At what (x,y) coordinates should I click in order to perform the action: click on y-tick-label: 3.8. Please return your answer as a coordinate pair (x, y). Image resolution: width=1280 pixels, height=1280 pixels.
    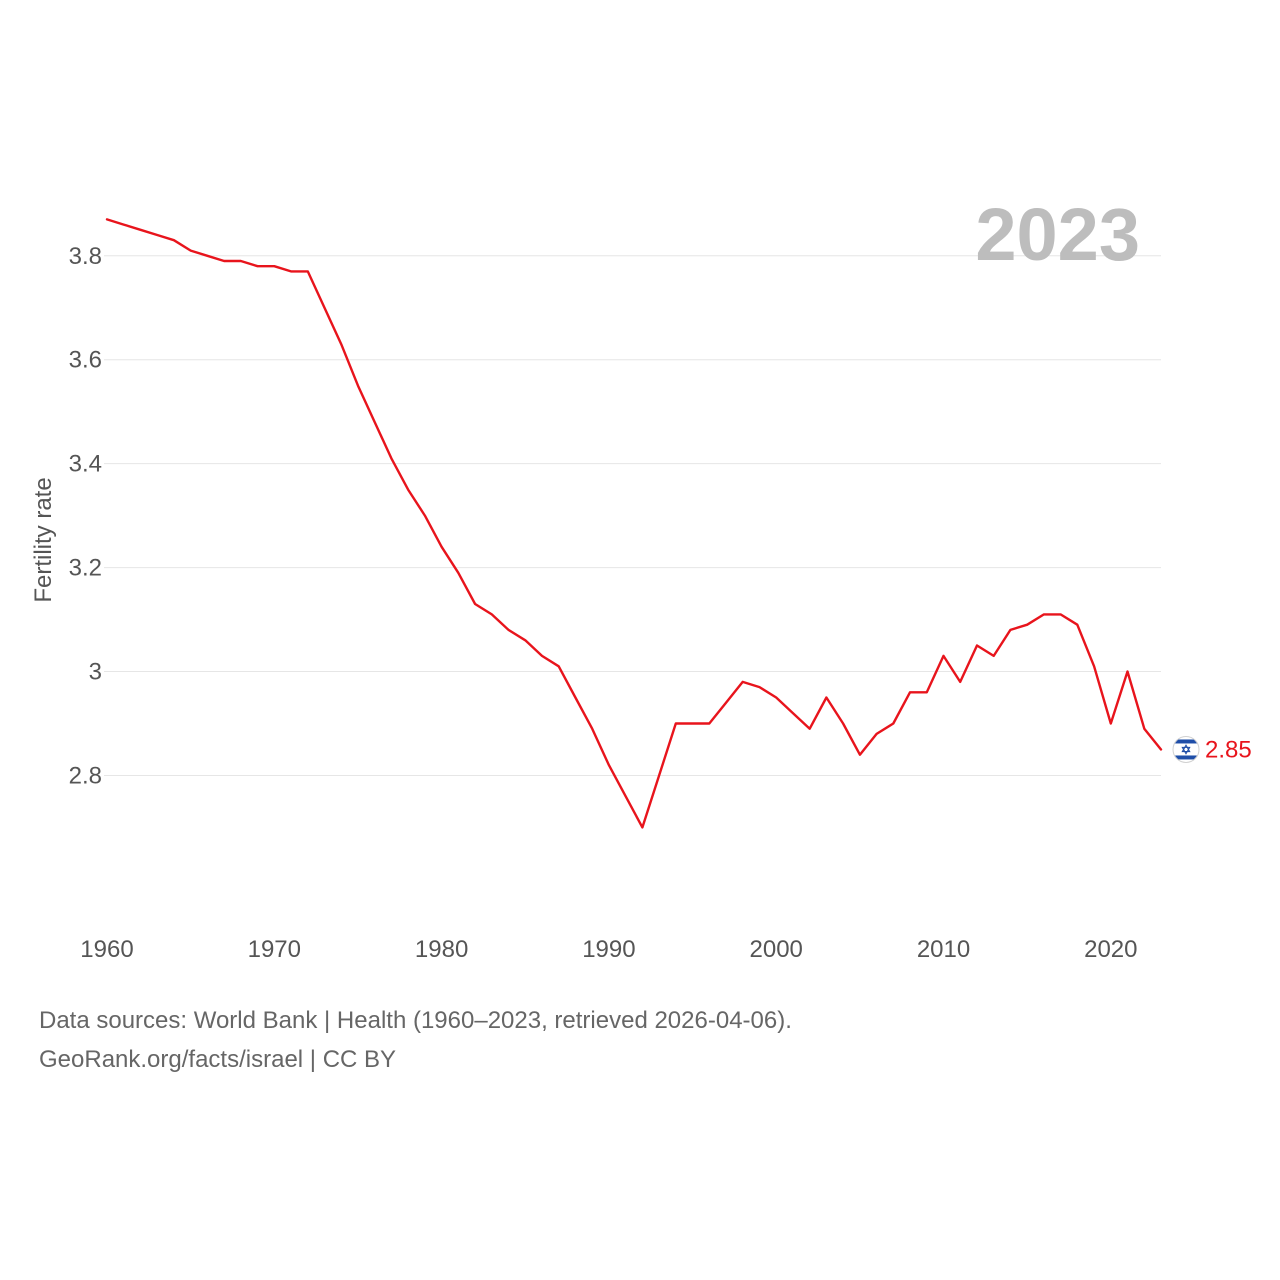
    Looking at the image, I should click on (85, 256).